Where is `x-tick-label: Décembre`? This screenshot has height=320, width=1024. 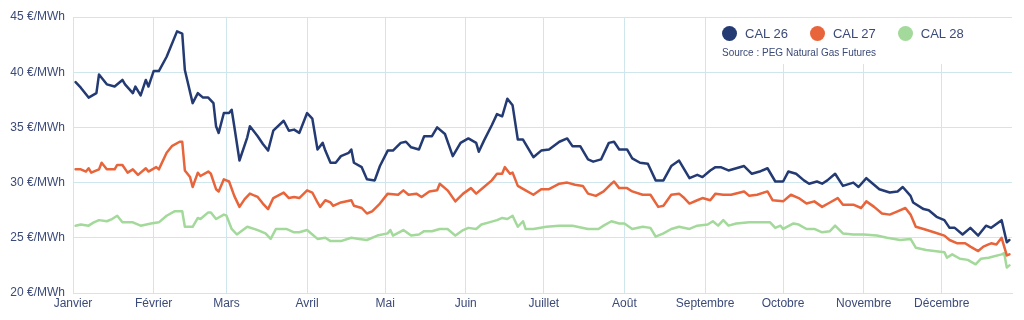
x-tick-label: Décembre is located at coordinates (942, 302).